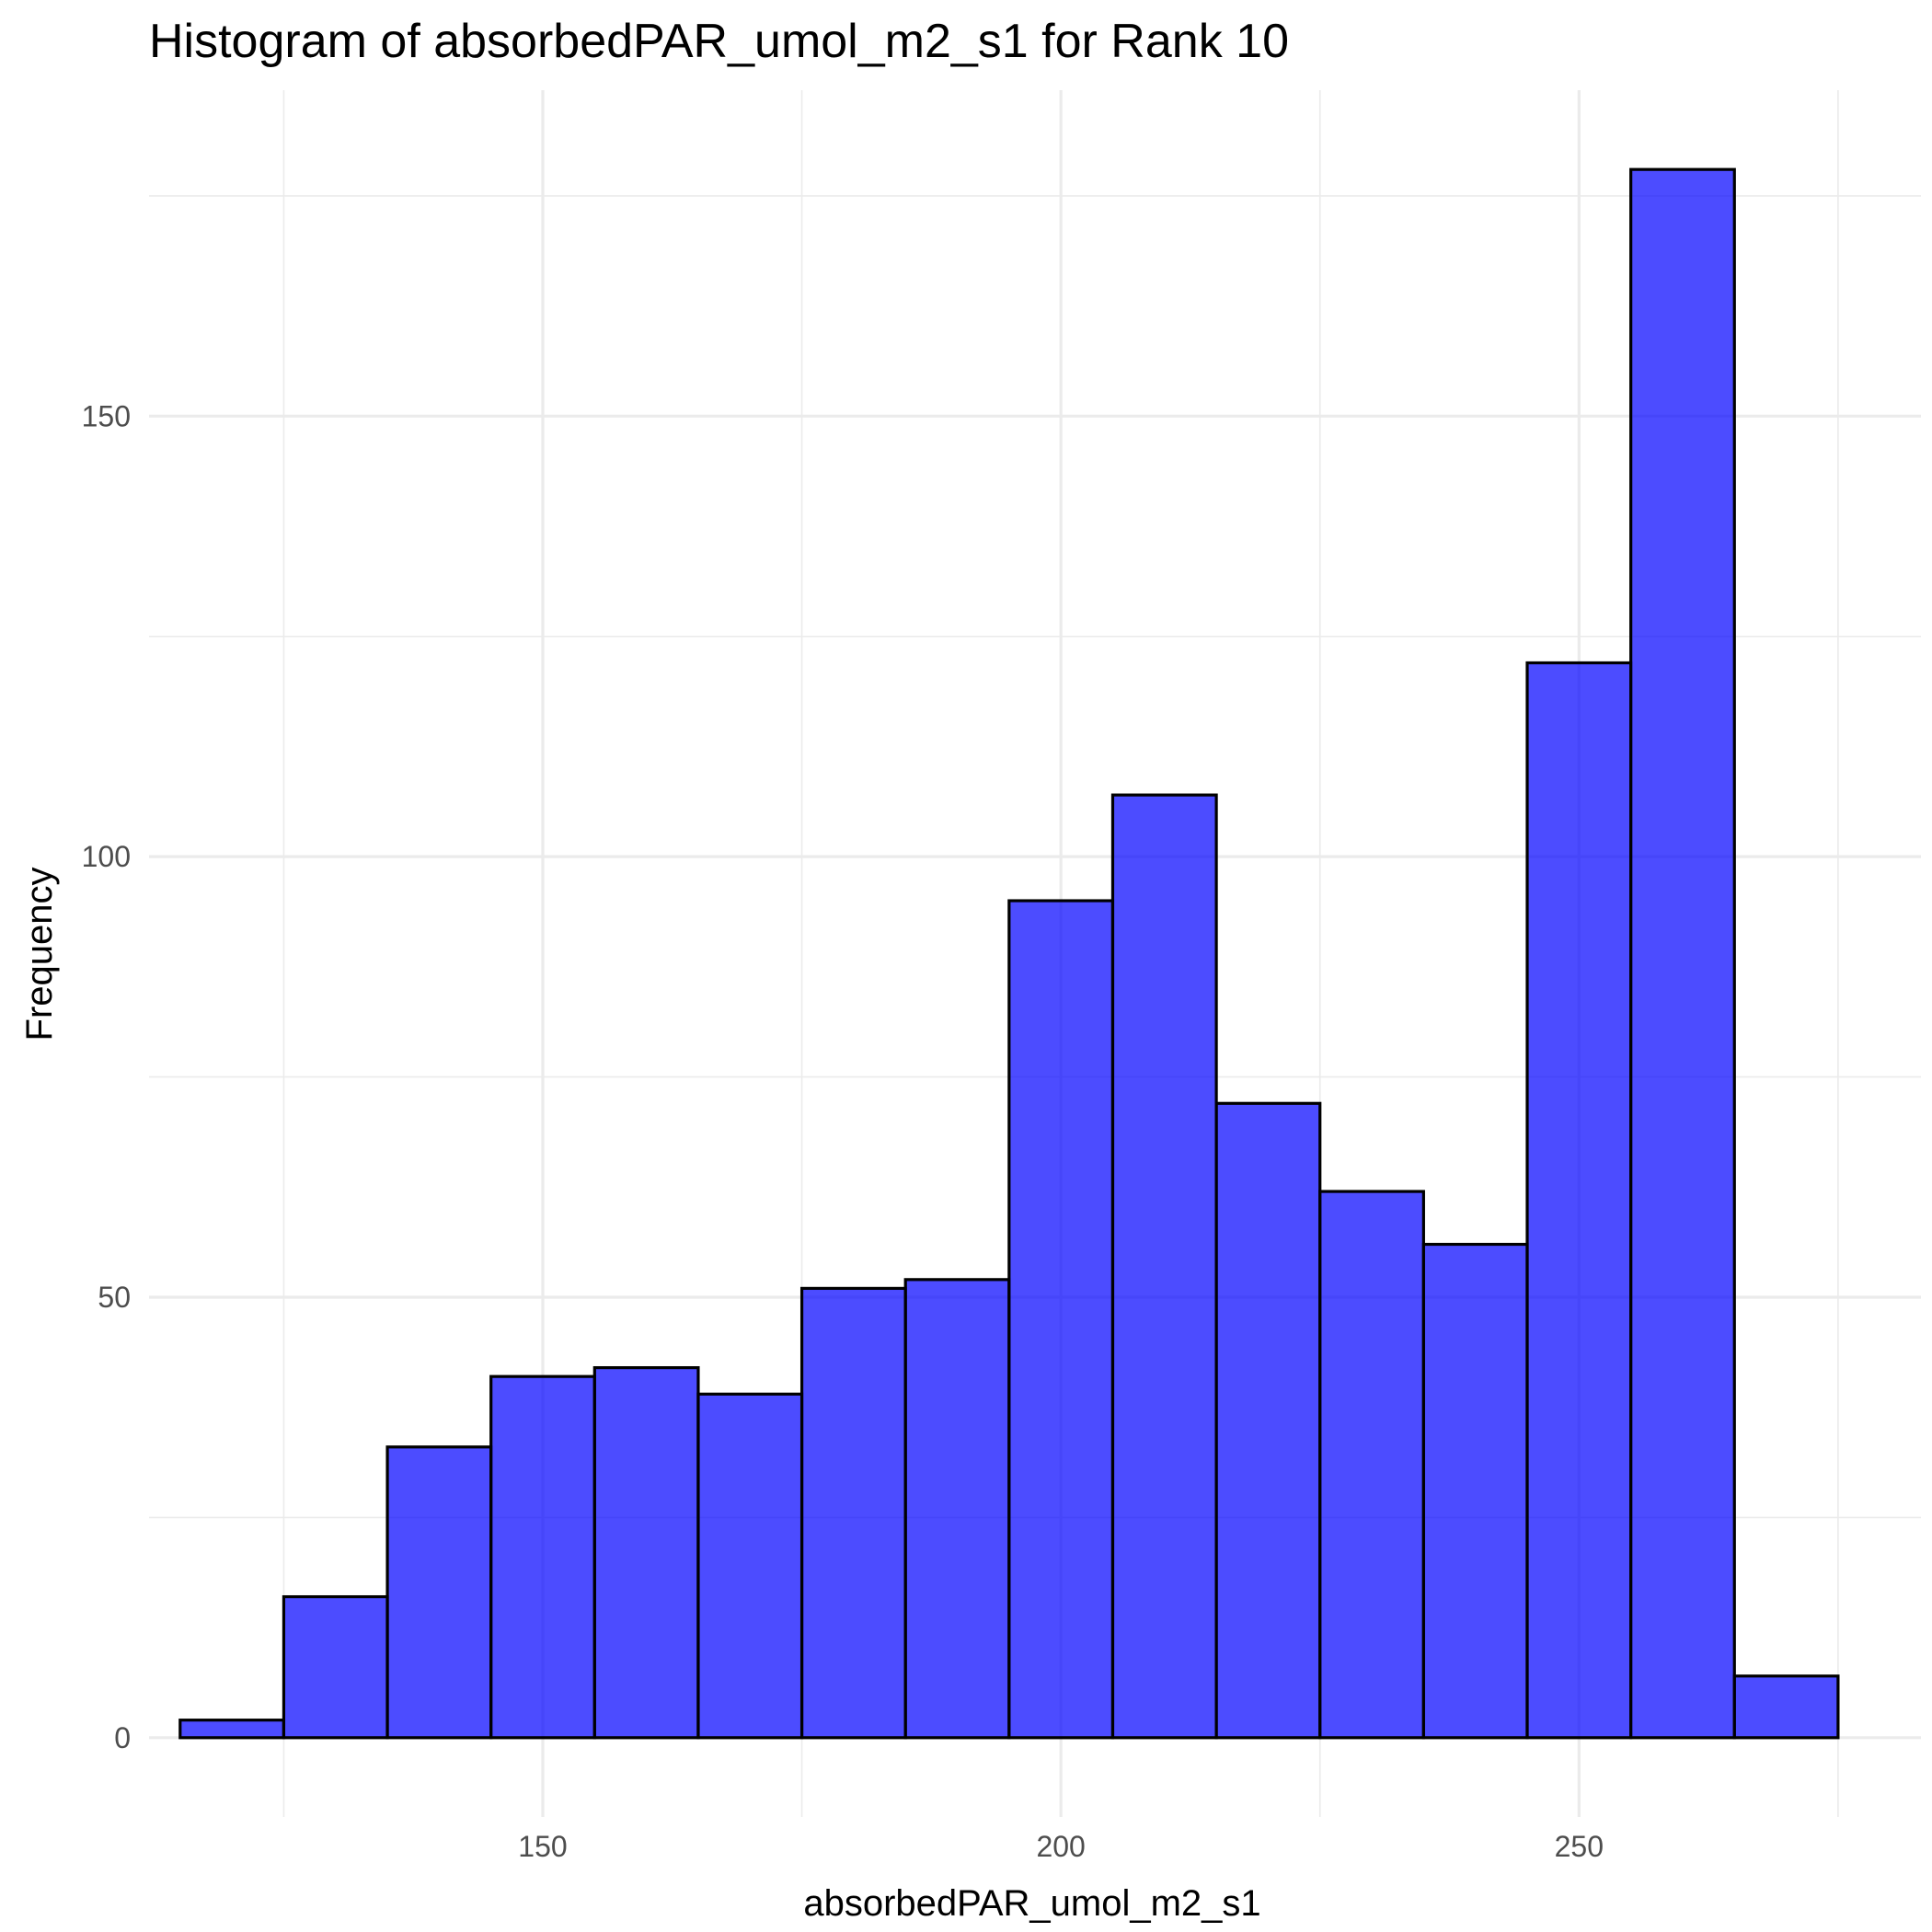 The image size is (1932, 1932). I want to click on x-axis-ticks: 150 200 250, so click(1061, 1846).